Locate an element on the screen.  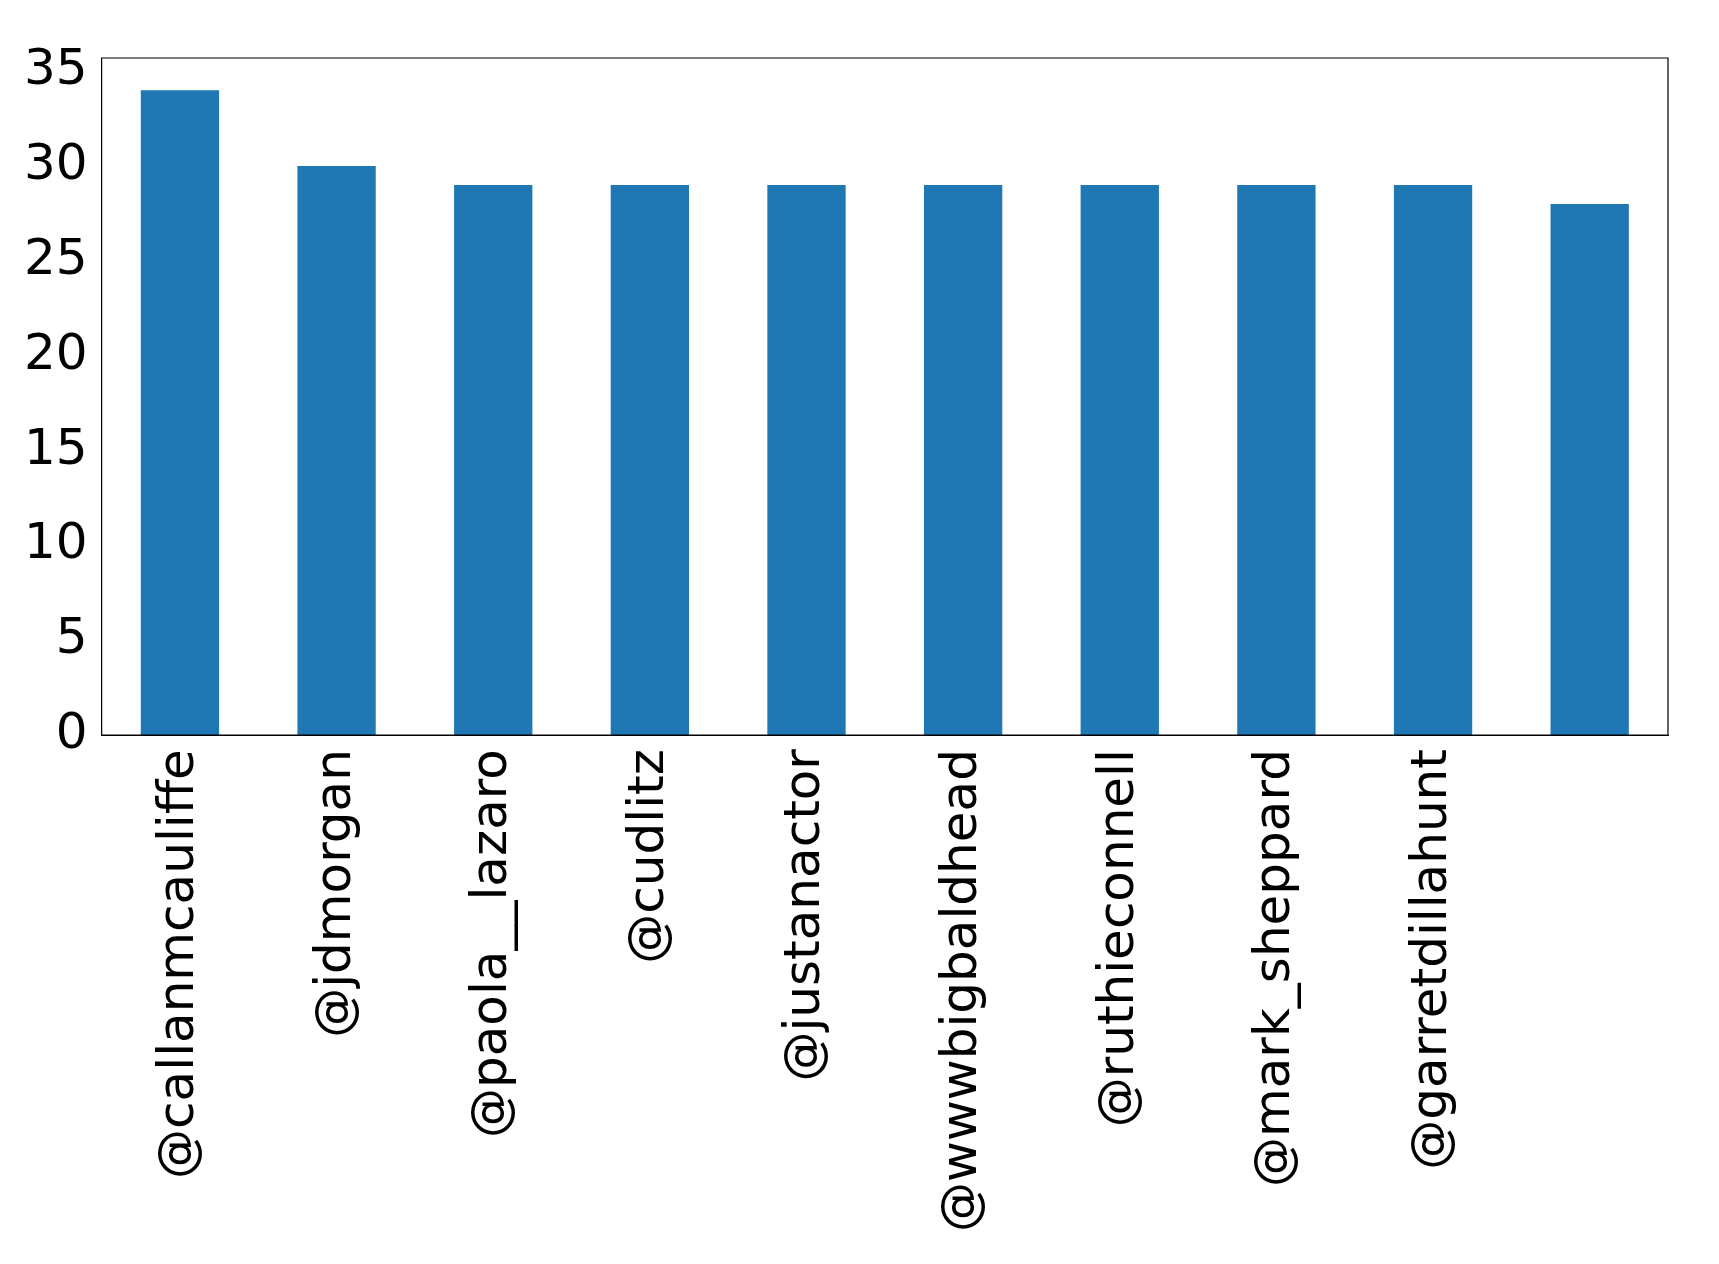
x-tick-label: @garretdillahunt is located at coordinates (1429, 959).